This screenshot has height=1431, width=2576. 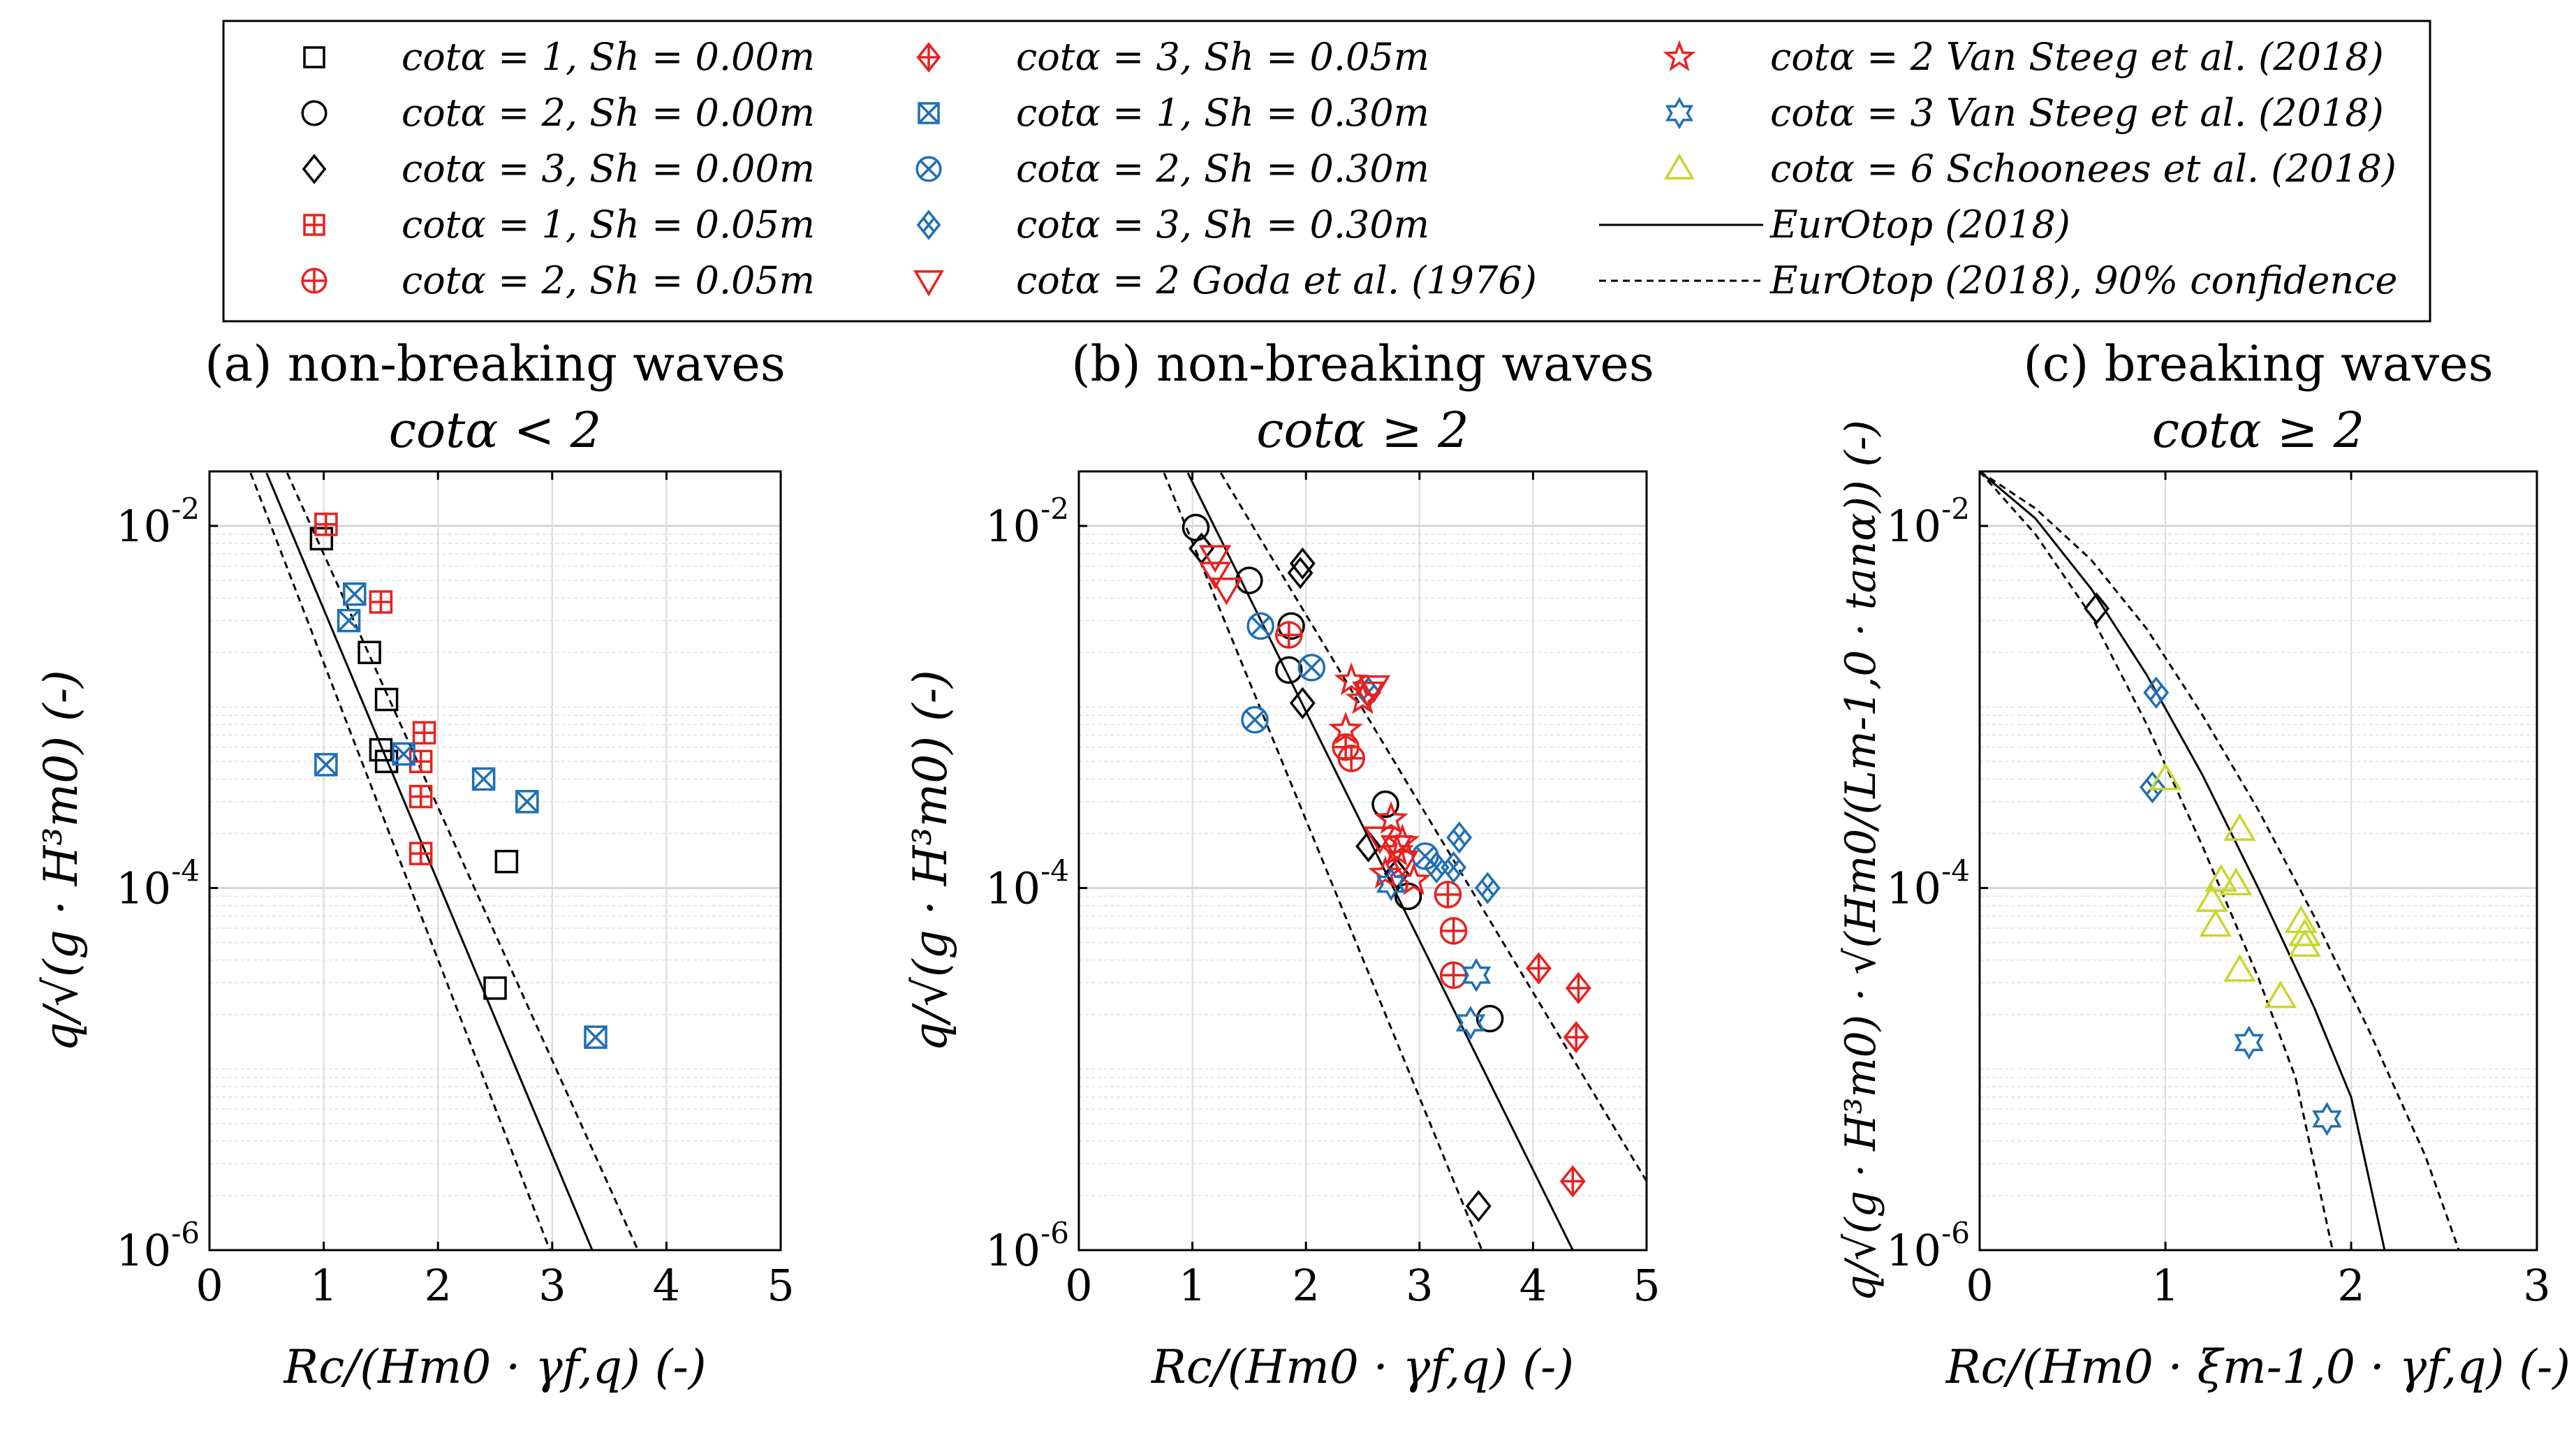 What do you see at coordinates (1834, 225) in the screenshot?
I see `legend-entry: EurOtop (2018)` at bounding box center [1834, 225].